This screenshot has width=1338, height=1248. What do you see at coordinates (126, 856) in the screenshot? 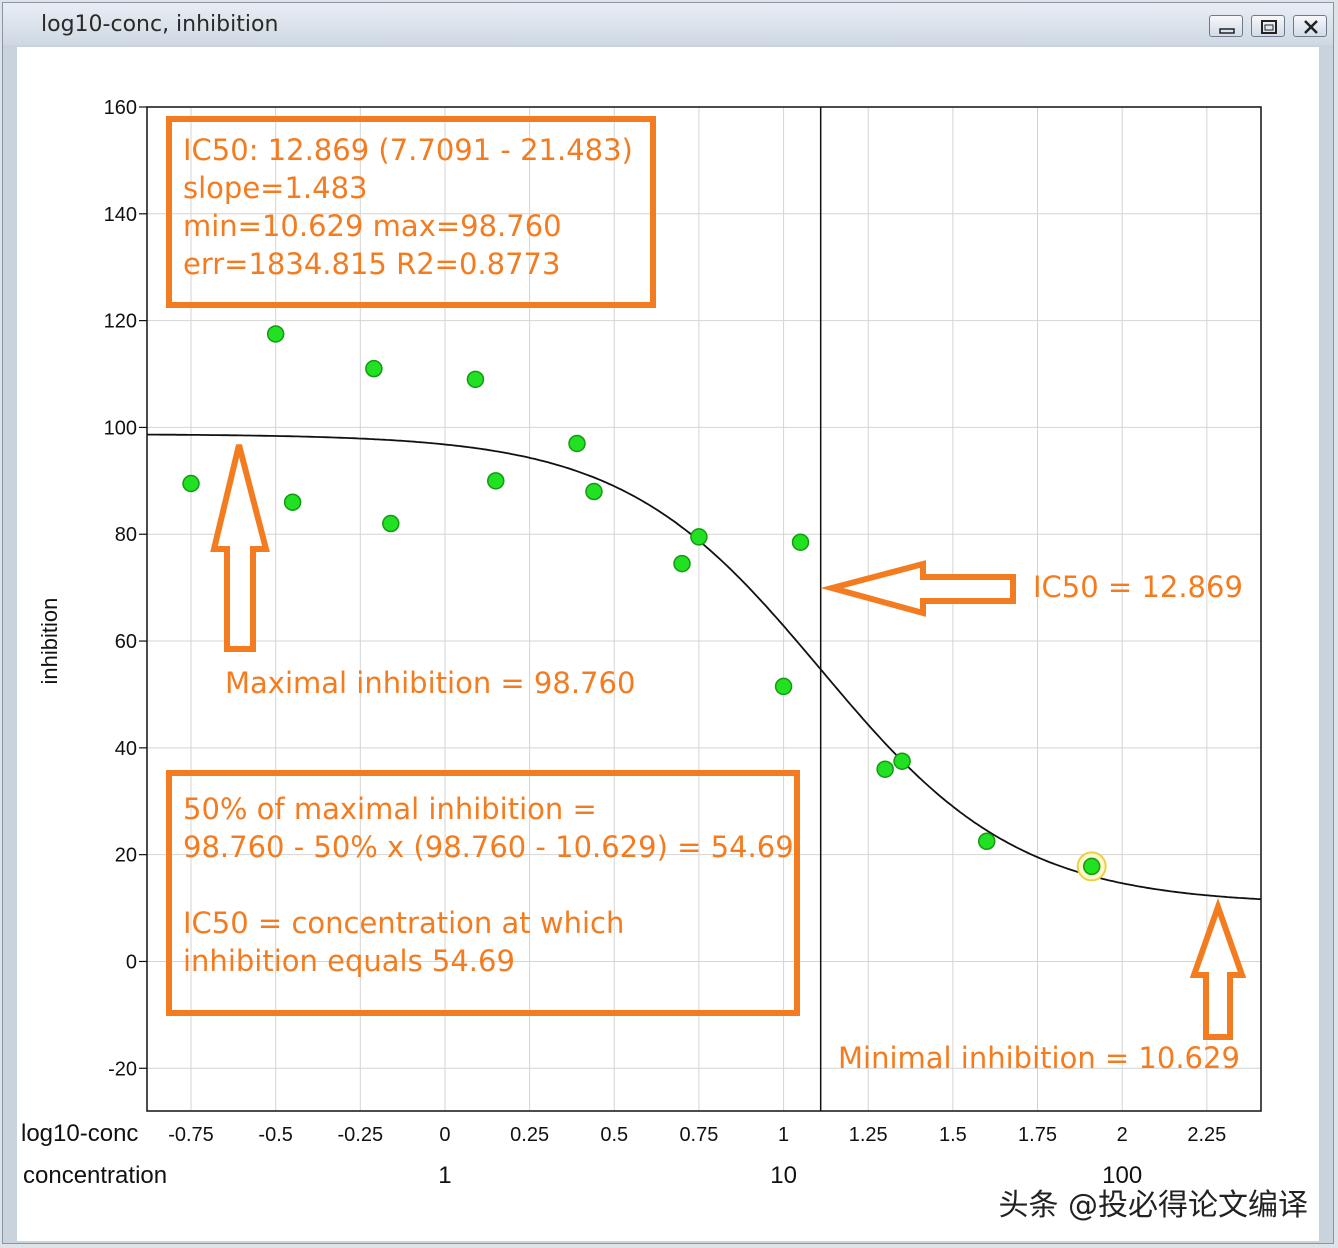
I see `y-tick-label: 20` at bounding box center [126, 856].